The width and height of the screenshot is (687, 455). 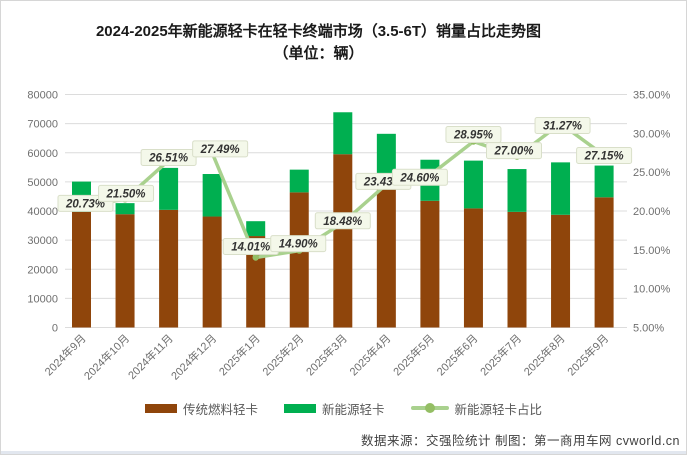 I want to click on left-axis-tick-label: 40000, so click(x=42, y=212).